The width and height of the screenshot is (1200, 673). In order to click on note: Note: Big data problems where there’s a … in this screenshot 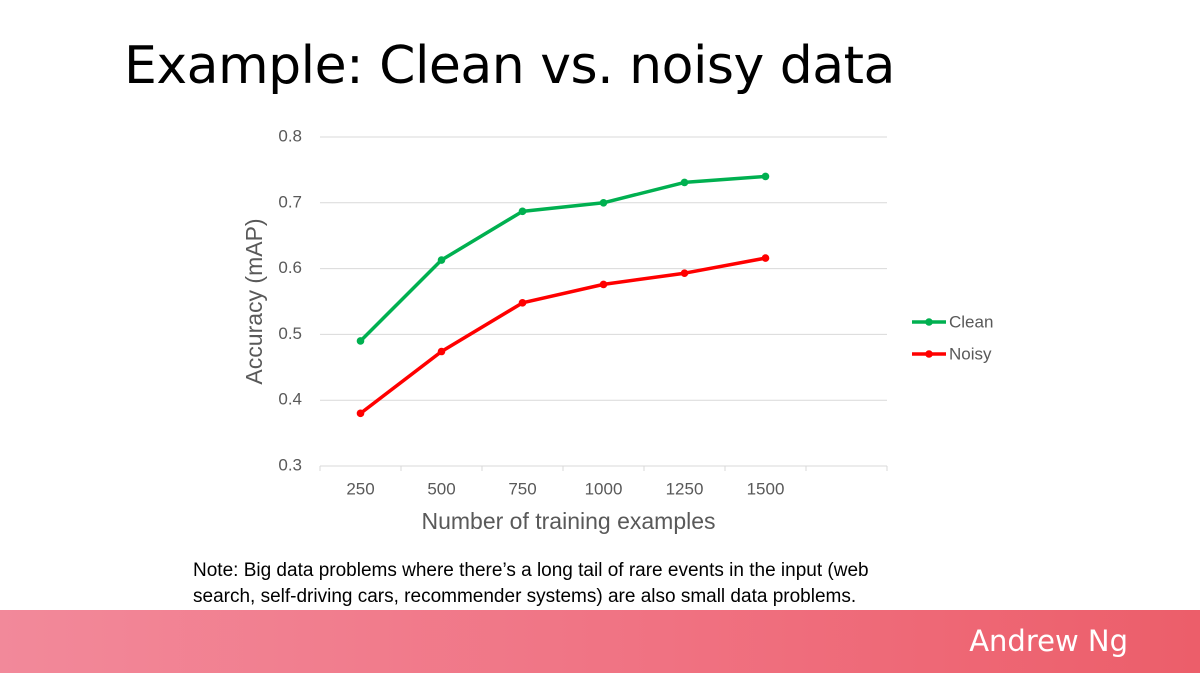, I will do `click(531, 584)`.